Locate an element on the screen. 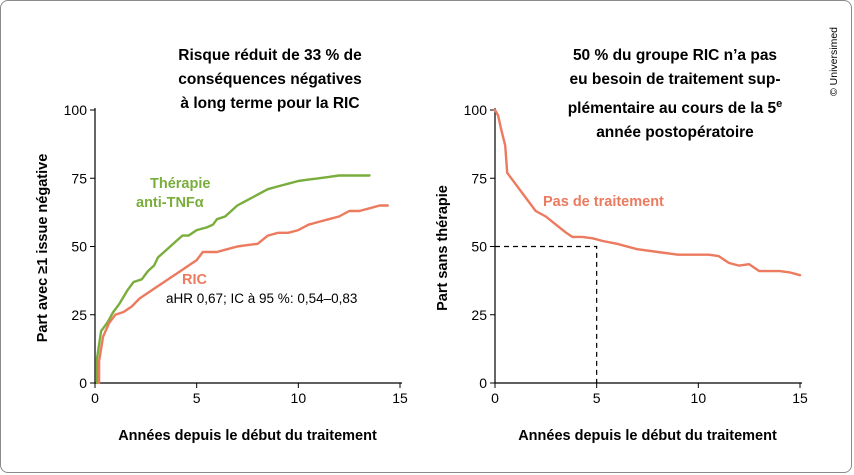 This screenshot has height=475, width=854. left-title-line-1: Risque réduit de 33 % de is located at coordinates (270, 55).